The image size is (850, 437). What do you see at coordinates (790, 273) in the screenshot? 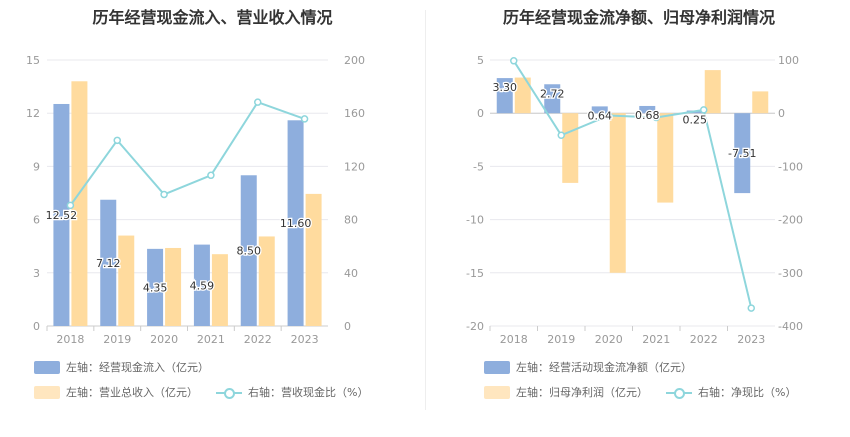
I see `y-tick-label-right: -300` at bounding box center [790, 273].